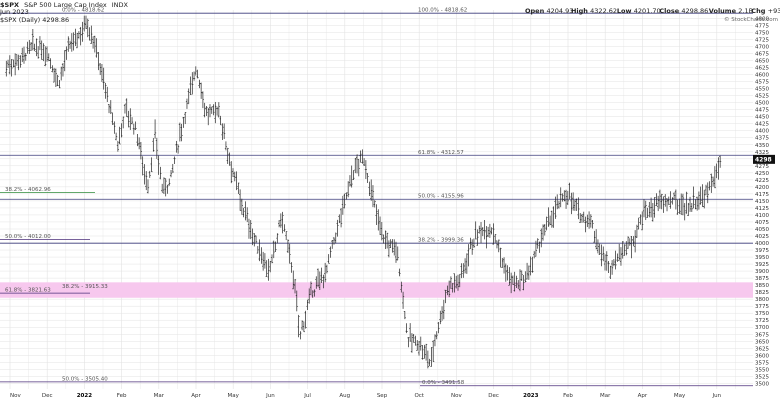  Describe the element at coordinates (765, 11) in the screenshot. I see `ohlc-item: Chg +93 (+2.11%)` at that location.